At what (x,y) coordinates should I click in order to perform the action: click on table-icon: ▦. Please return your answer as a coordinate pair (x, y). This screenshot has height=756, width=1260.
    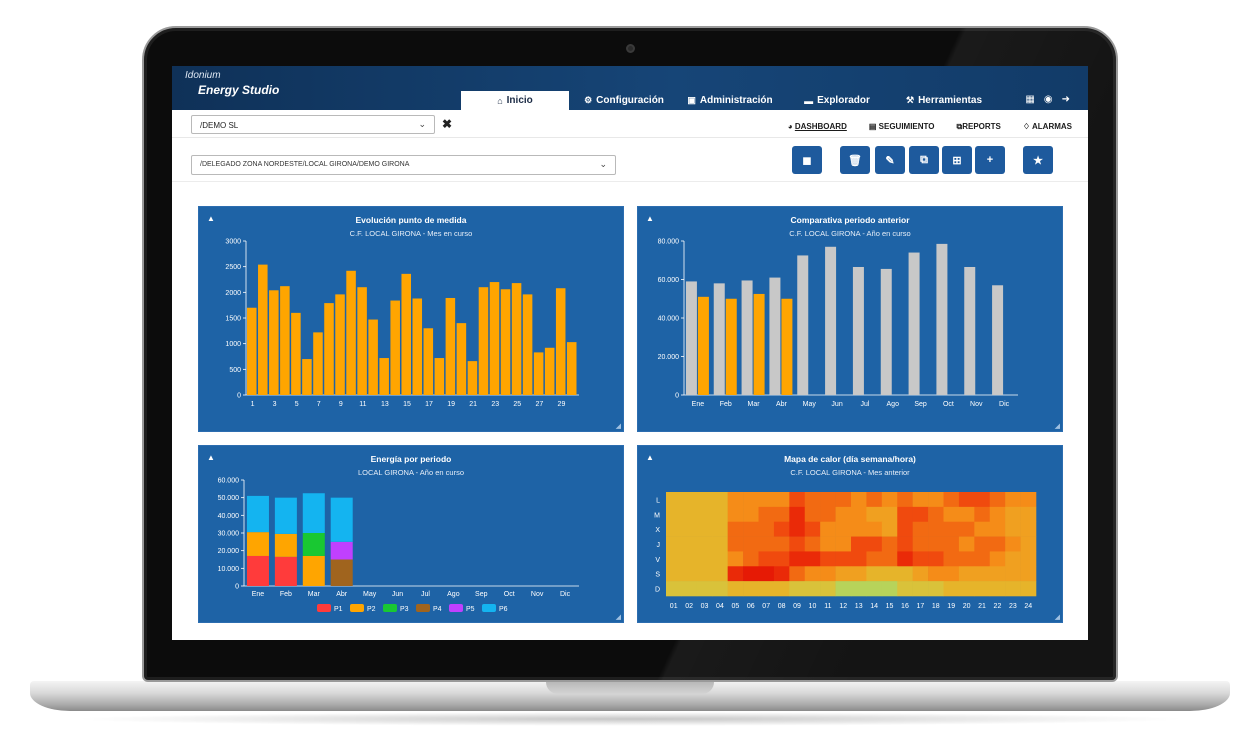
    Looking at the image, I should click on (1030, 99).